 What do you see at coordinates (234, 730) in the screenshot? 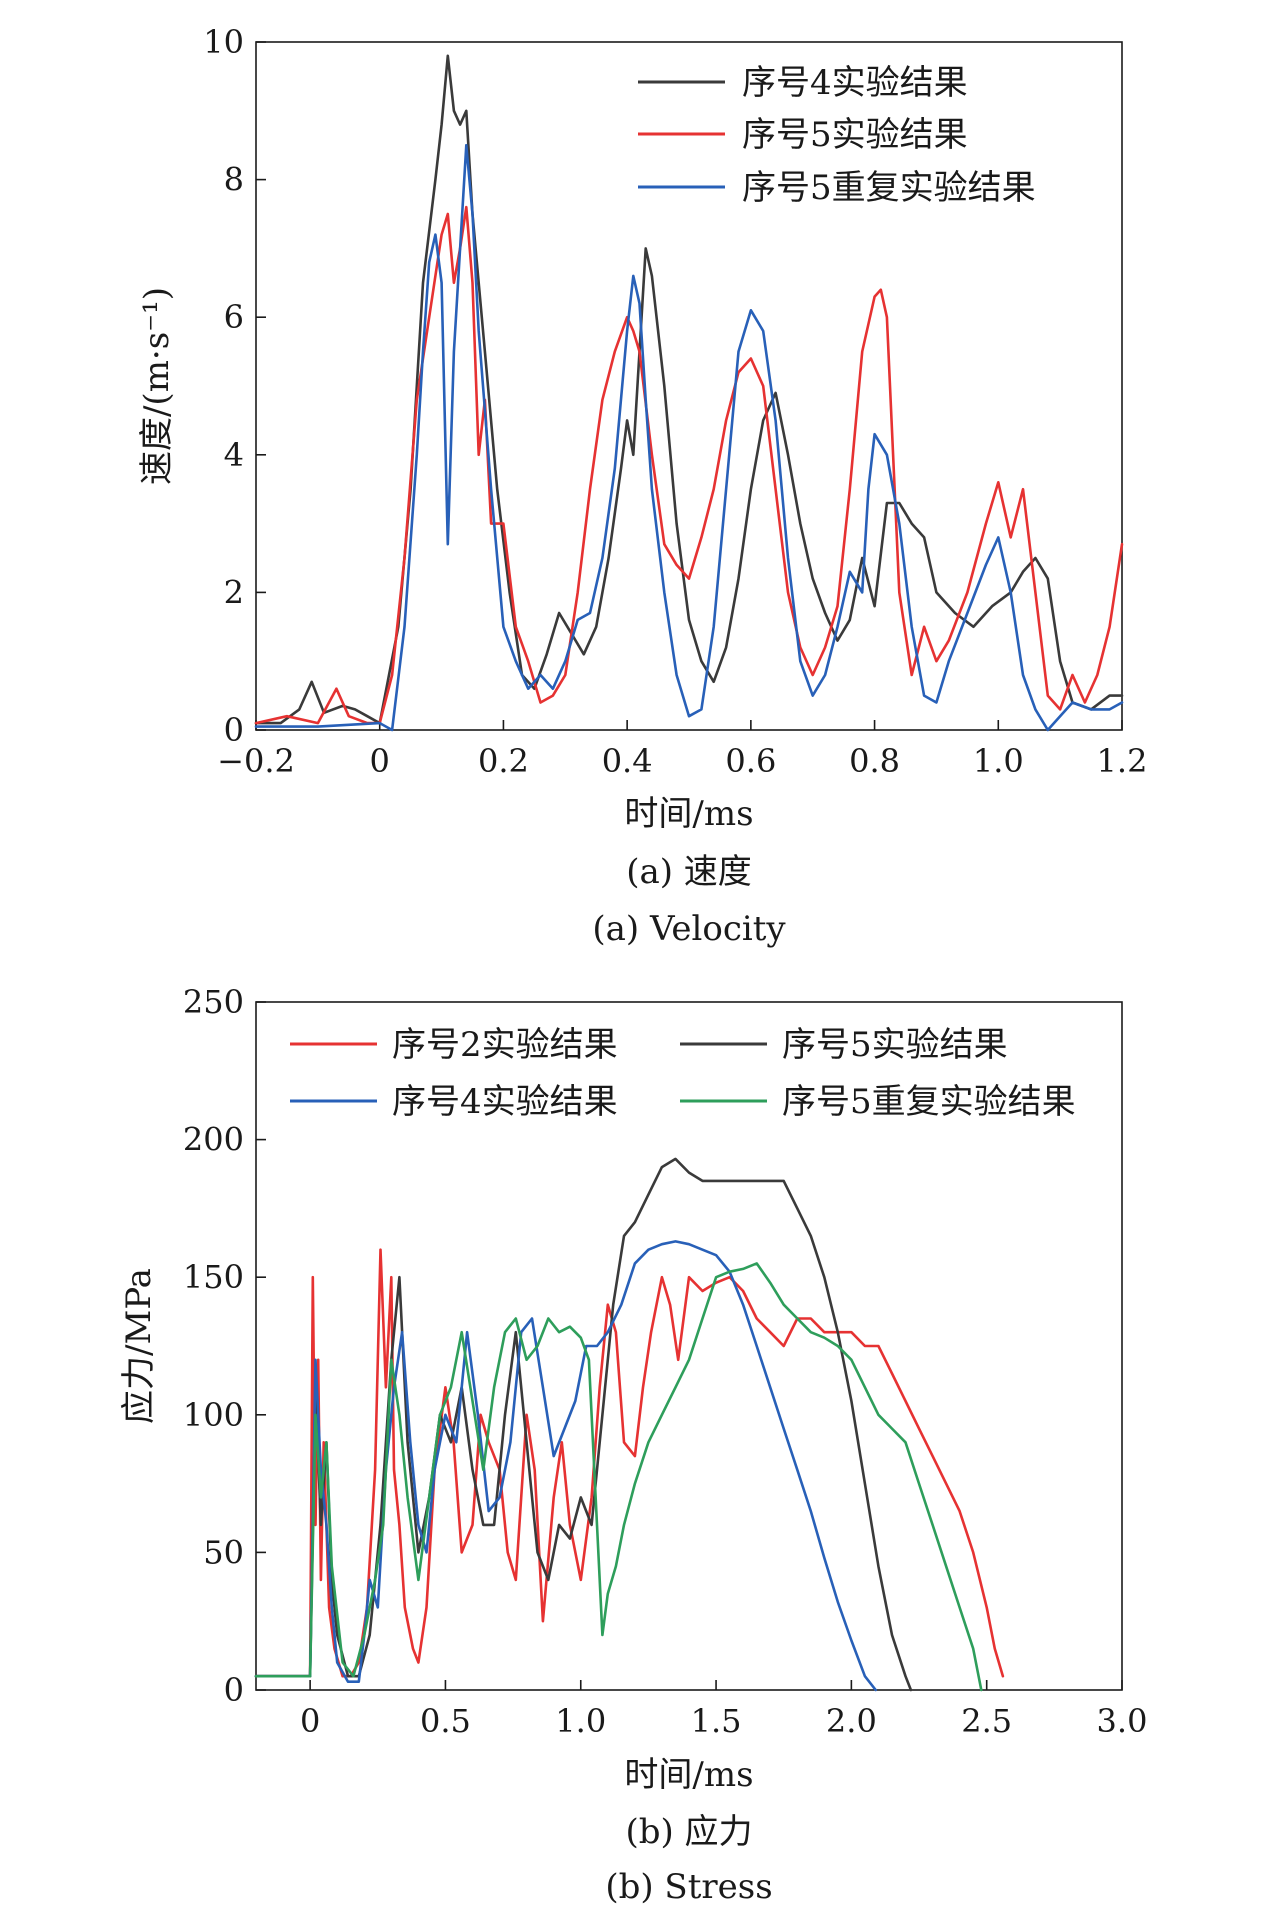
I see `velocity-y-tick-label: 0` at bounding box center [234, 730].